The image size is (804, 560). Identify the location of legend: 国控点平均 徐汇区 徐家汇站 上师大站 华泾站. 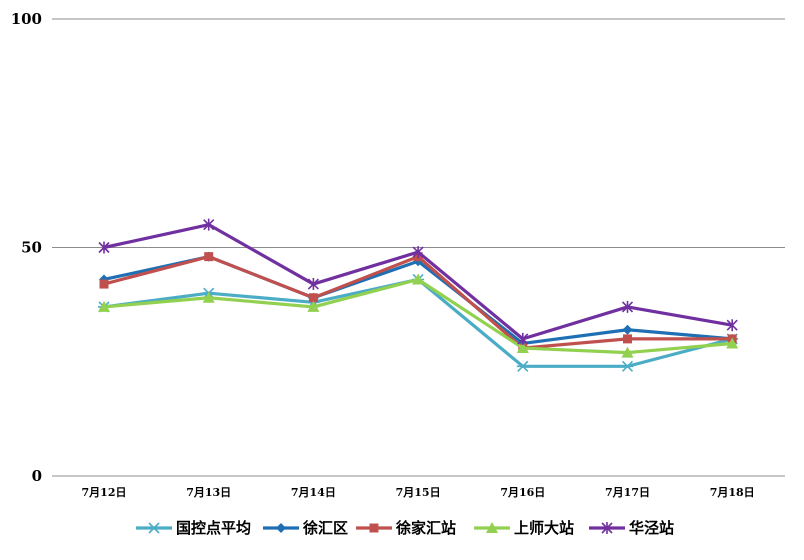
(405, 528).